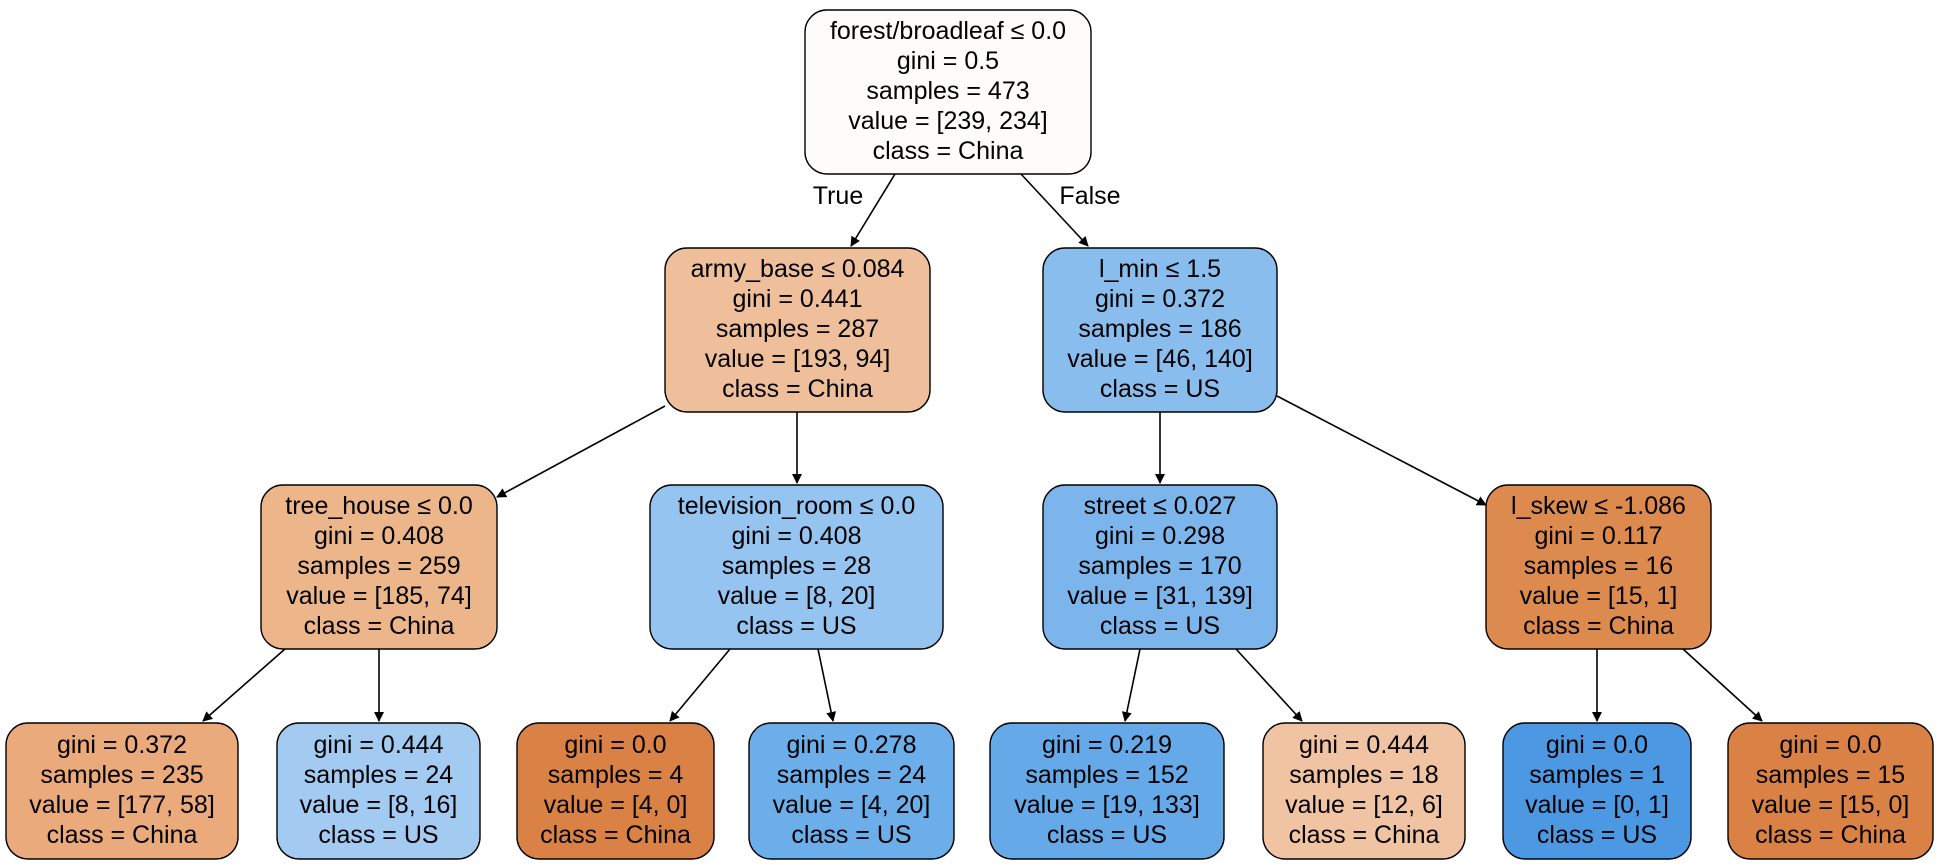 This screenshot has width=1942, height=866. I want to click on node-line: value = [15, 1], so click(1599, 596).